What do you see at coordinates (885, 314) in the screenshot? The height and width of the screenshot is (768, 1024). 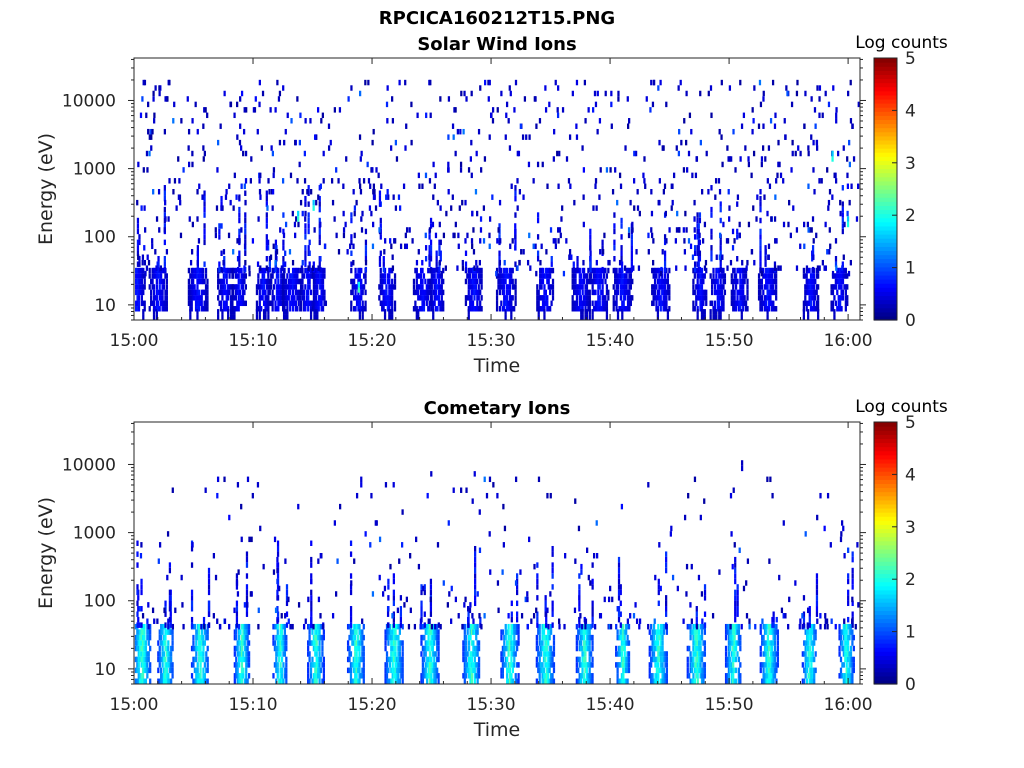 I see `colorbar-step` at bounding box center [885, 314].